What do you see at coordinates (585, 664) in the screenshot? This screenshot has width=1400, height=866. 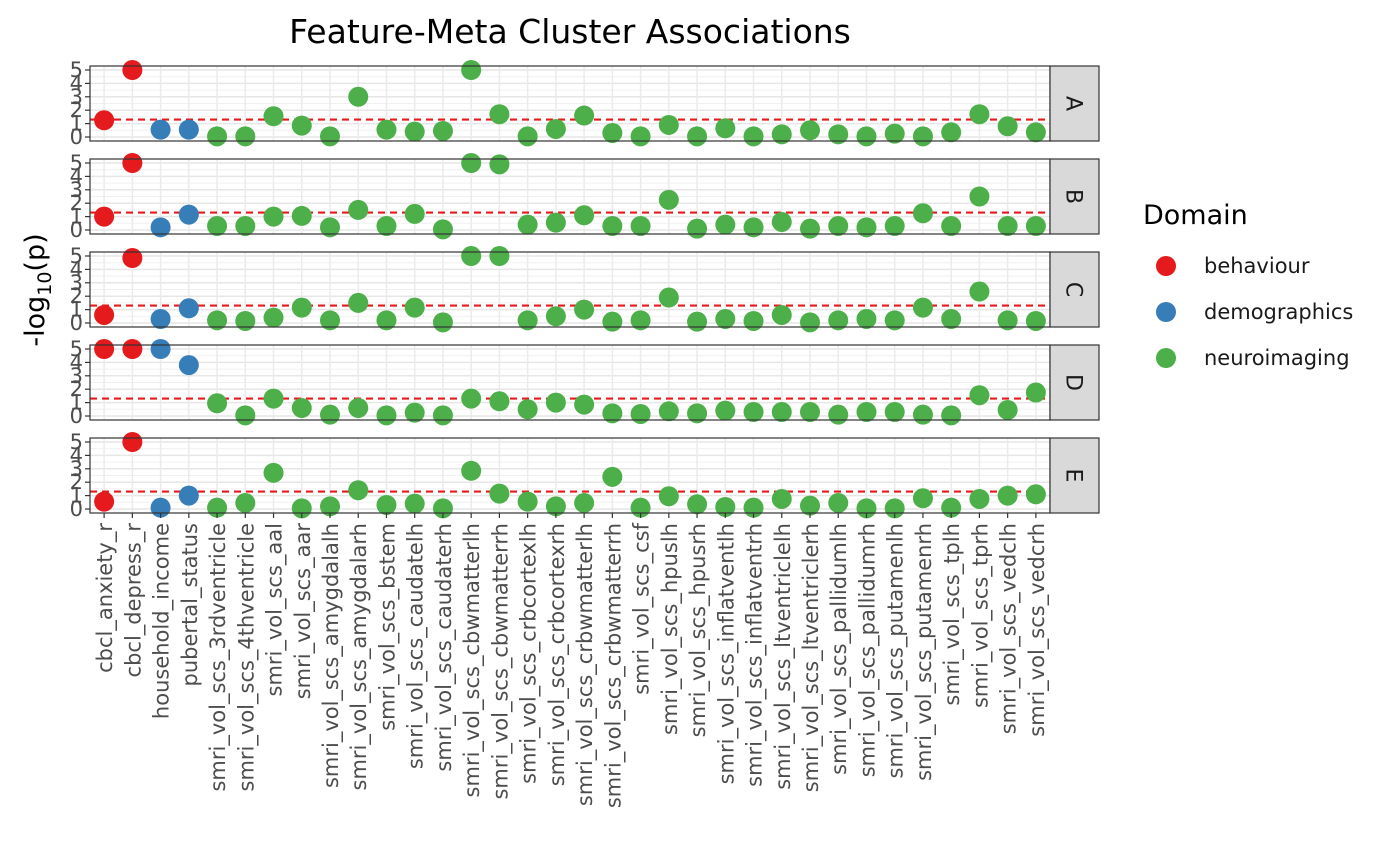 I see `x-tick-label: smri_vol_scs_crbwmatterlh` at bounding box center [585, 664].